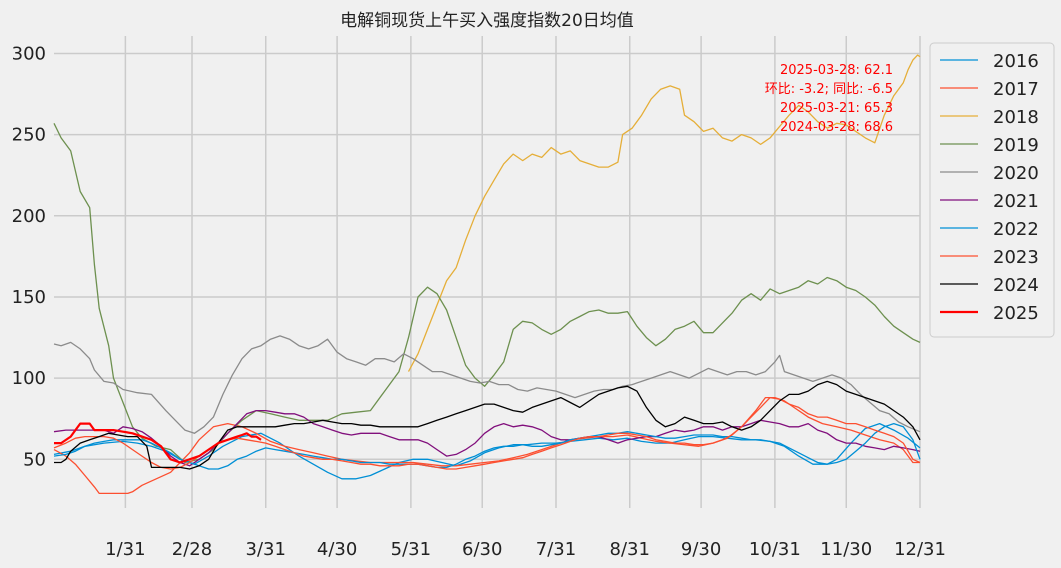 The width and height of the screenshot is (1061, 568). What do you see at coordinates (836, 127) in the screenshot?
I see `annotation-line: 2024-03-28: 68.6` at bounding box center [836, 127].